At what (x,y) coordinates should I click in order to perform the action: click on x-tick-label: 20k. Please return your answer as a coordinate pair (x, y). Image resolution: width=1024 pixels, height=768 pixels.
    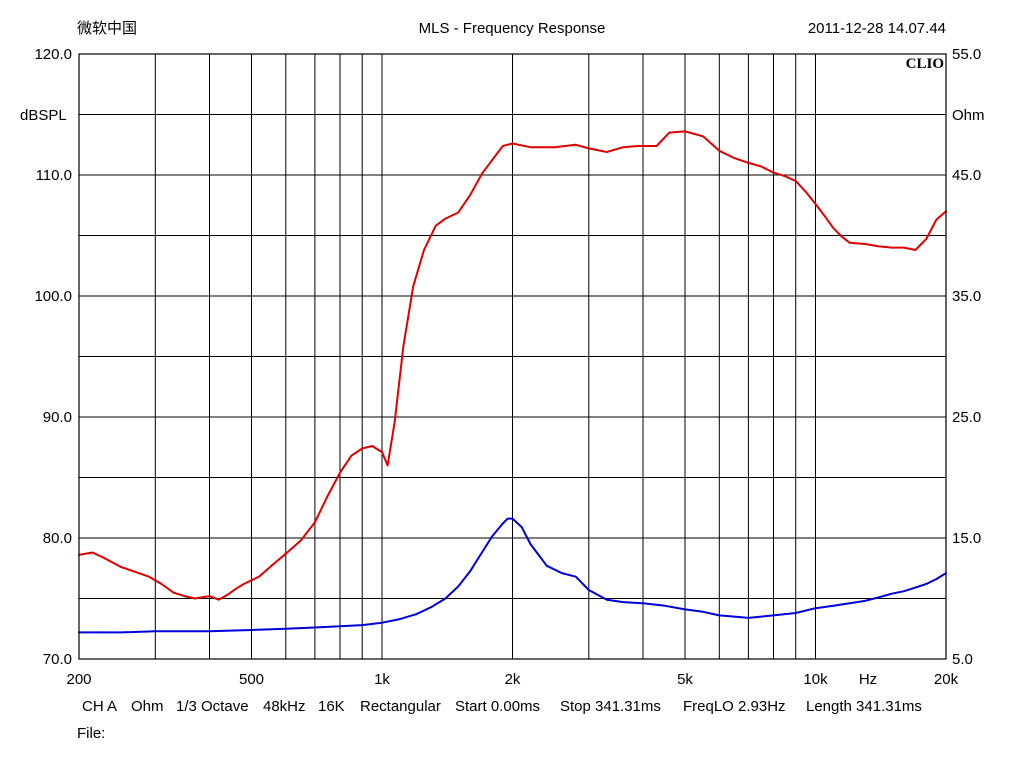
    Looking at the image, I should click on (946, 679).